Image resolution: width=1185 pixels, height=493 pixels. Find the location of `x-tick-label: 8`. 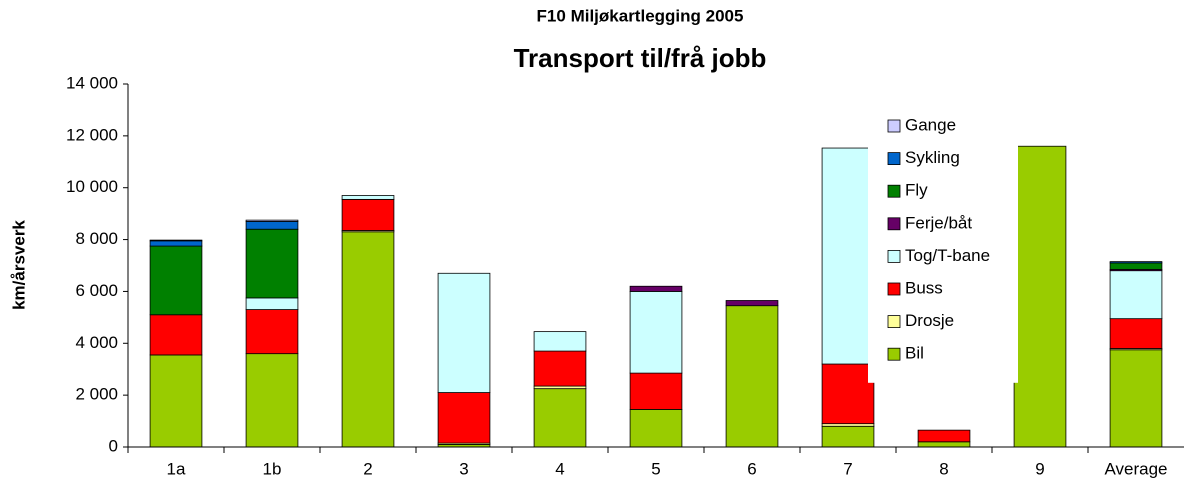

x-tick-label: 8 is located at coordinates (943, 468).